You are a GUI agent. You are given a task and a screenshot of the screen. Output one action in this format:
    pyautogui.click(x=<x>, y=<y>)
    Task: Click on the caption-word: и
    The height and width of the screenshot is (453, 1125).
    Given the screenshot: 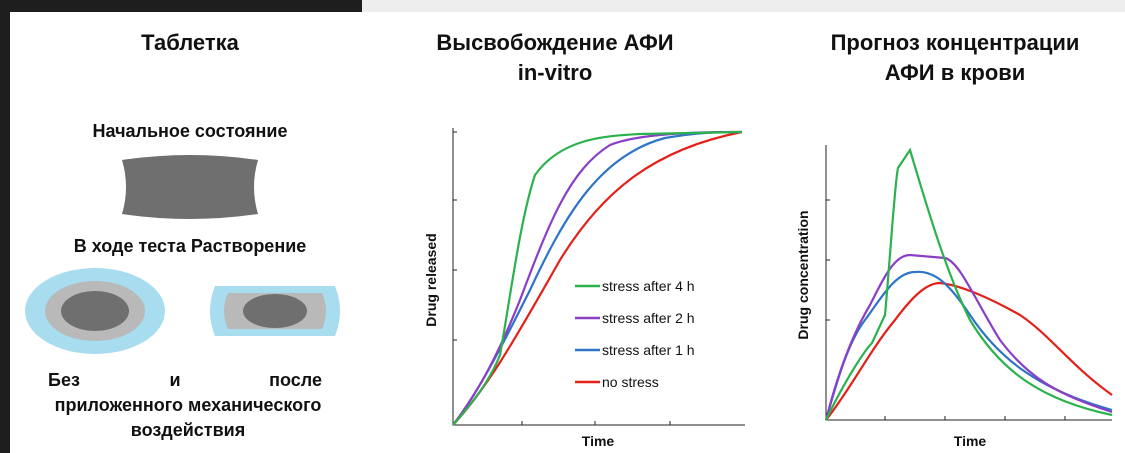 What is the action you would take?
    pyautogui.click(x=174, y=380)
    